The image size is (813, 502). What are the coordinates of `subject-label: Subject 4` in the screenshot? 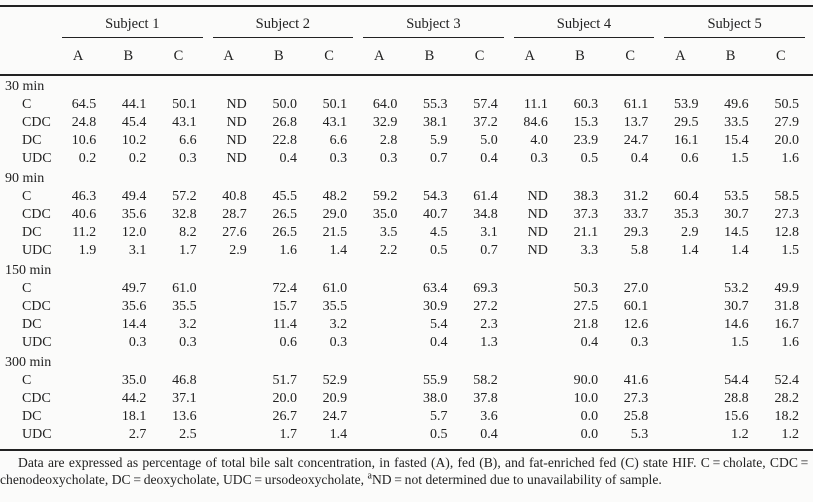 It's located at (584, 27).